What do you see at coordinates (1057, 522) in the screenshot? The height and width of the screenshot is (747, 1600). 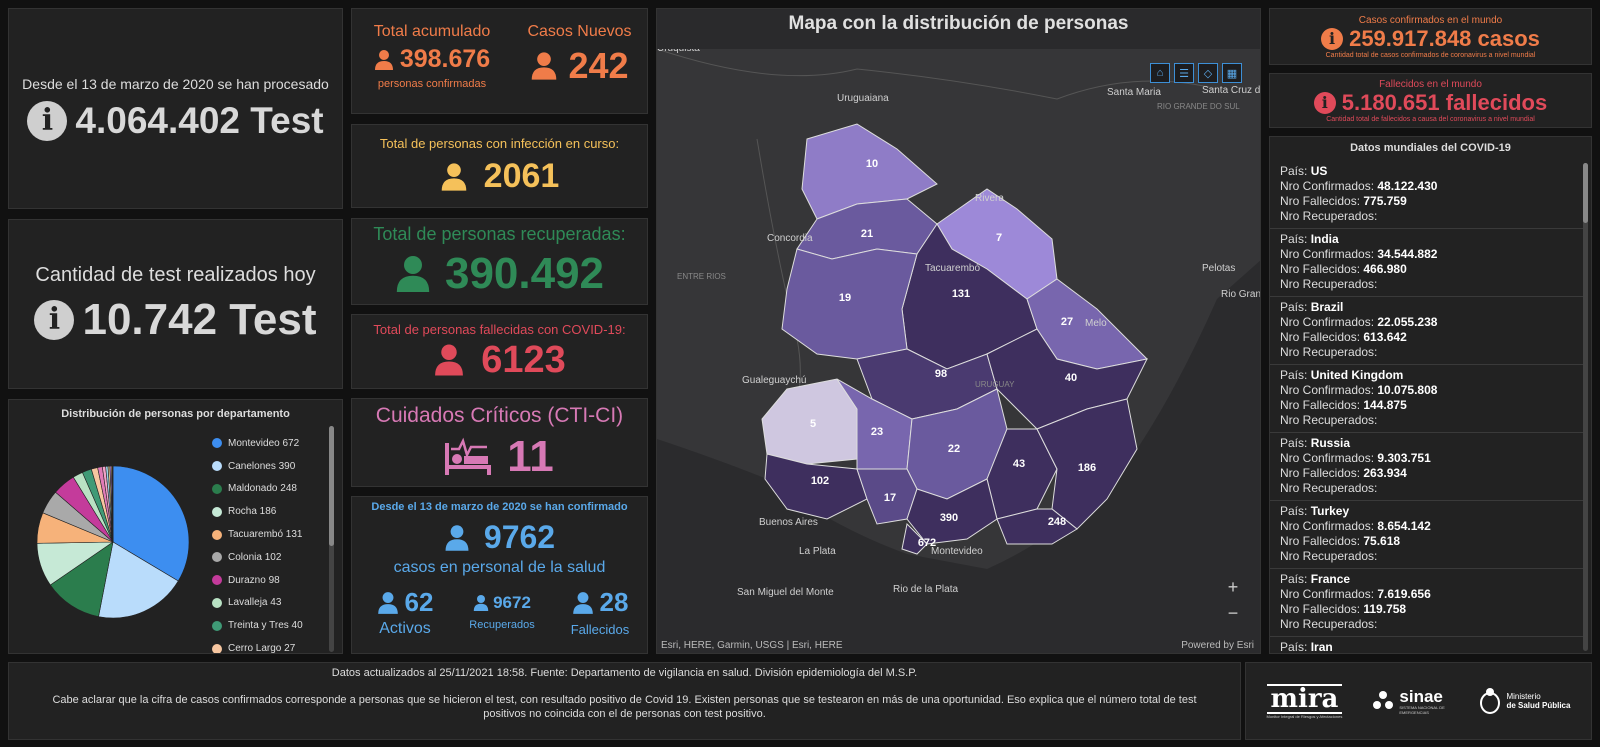 I see `department-count-label: 248` at bounding box center [1057, 522].